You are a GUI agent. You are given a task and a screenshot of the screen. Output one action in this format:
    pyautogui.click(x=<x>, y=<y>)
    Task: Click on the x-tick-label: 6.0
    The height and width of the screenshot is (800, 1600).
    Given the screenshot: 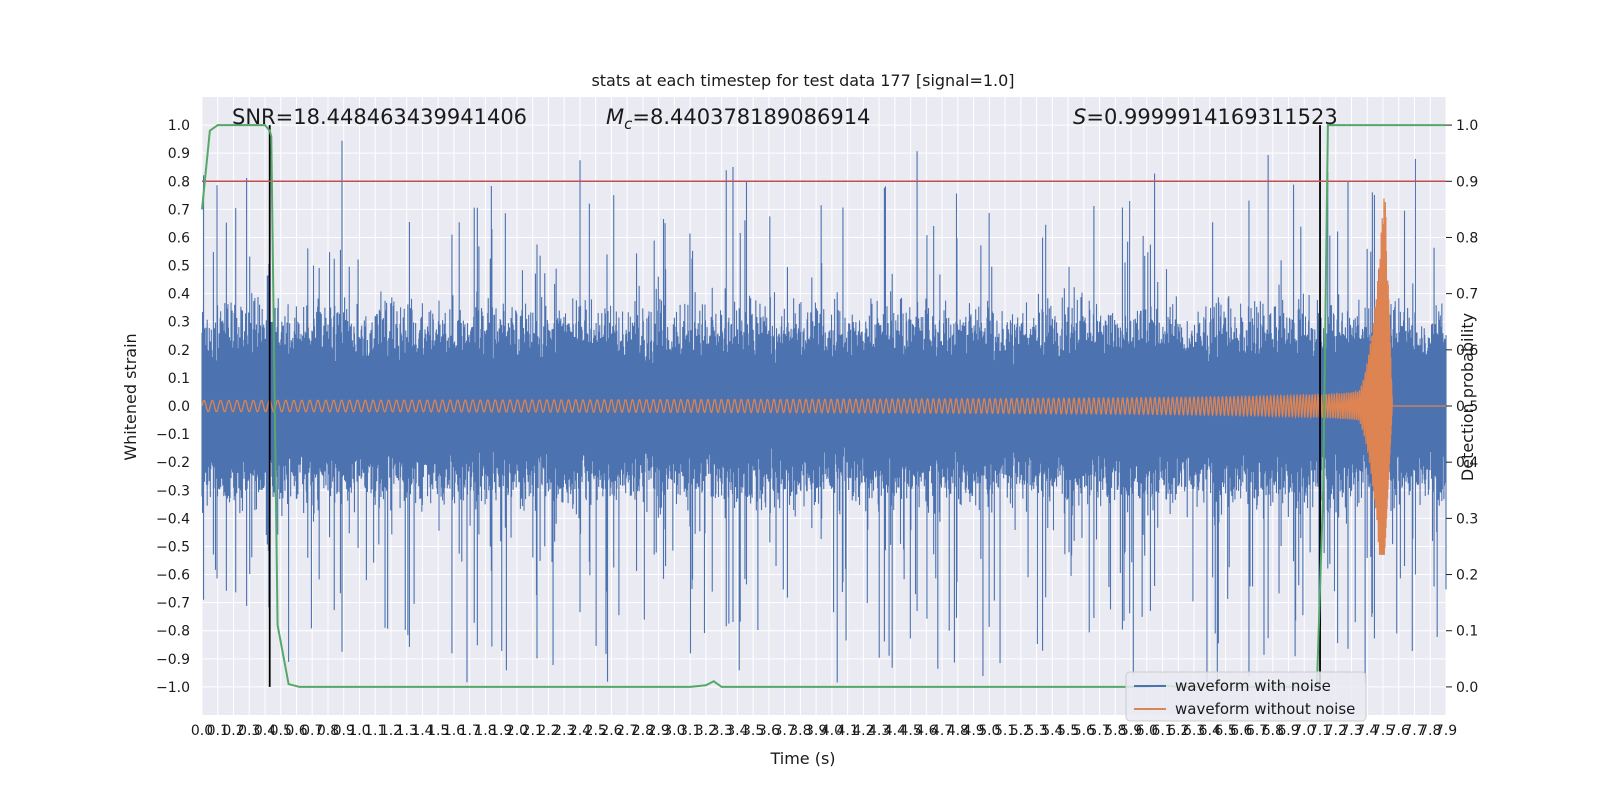 What is the action you would take?
    pyautogui.click(x=1147, y=731)
    